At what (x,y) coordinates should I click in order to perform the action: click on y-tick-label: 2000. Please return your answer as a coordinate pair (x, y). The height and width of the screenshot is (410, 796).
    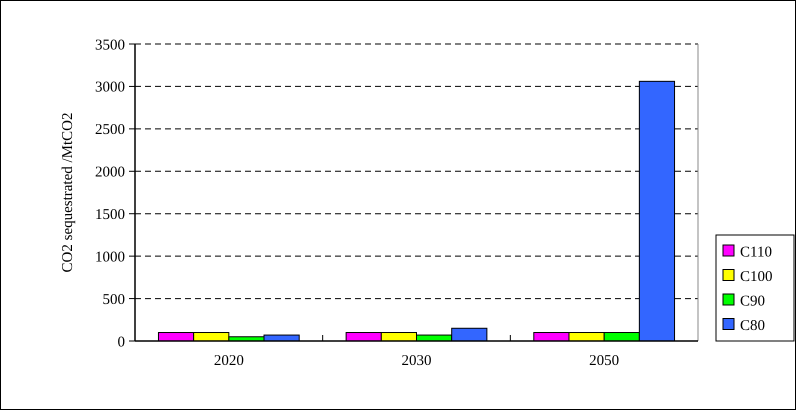
    Looking at the image, I should click on (110, 172).